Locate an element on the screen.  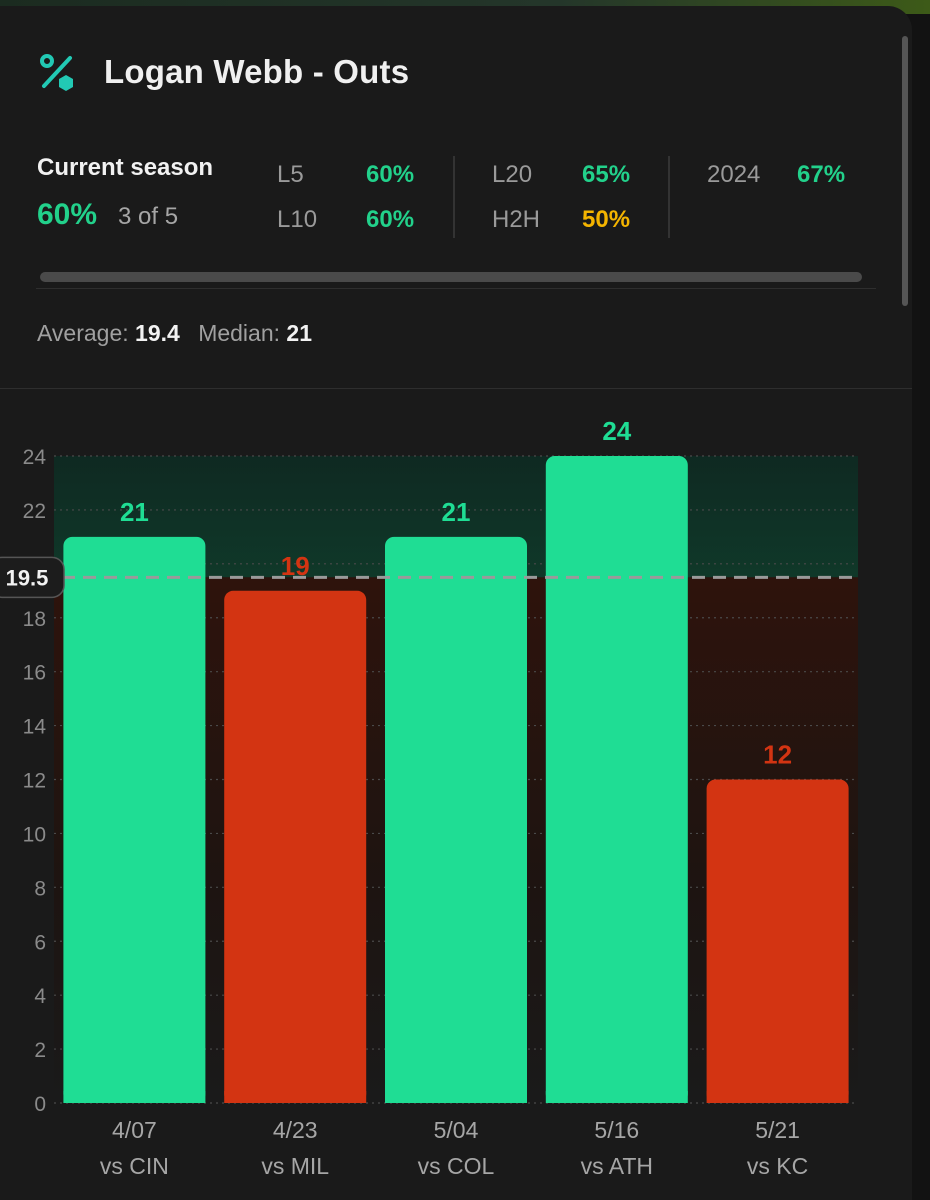
averages-row: Average: 19.4 Median: 21 is located at coordinates (174, 333).